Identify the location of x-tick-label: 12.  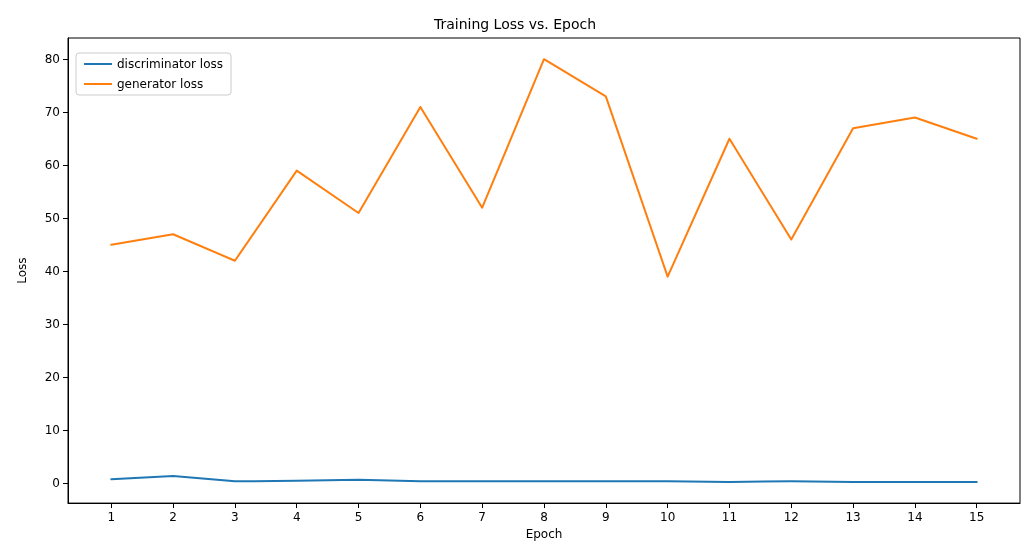
(791, 517).